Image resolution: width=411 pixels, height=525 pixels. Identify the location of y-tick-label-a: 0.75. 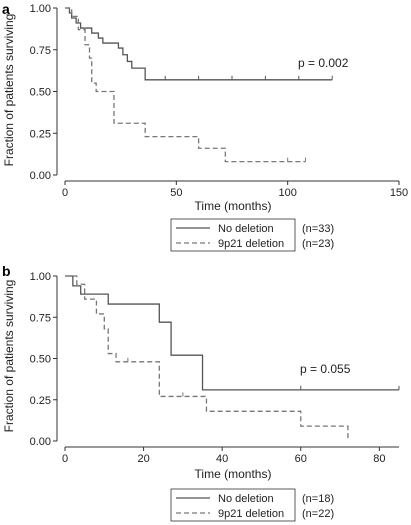
(40, 51).